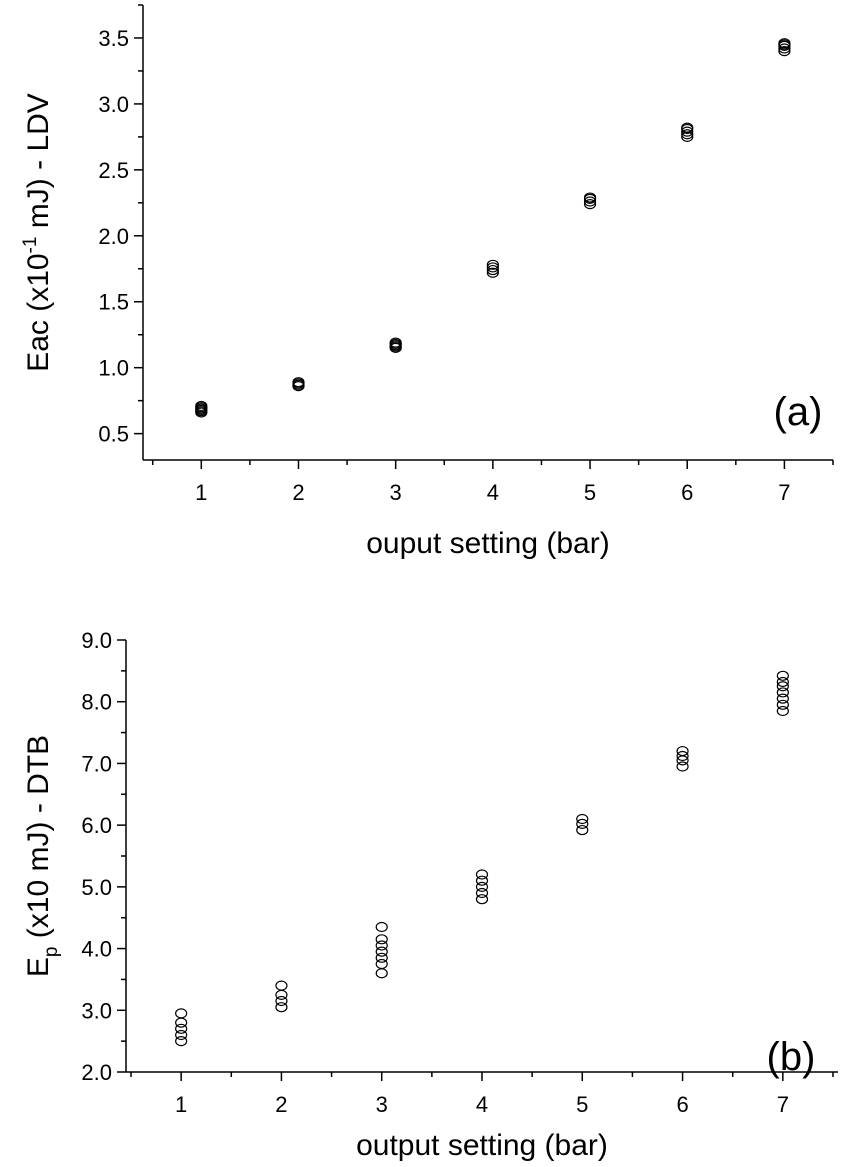  I want to click on y-tick-label: 9.0, so click(96, 640).